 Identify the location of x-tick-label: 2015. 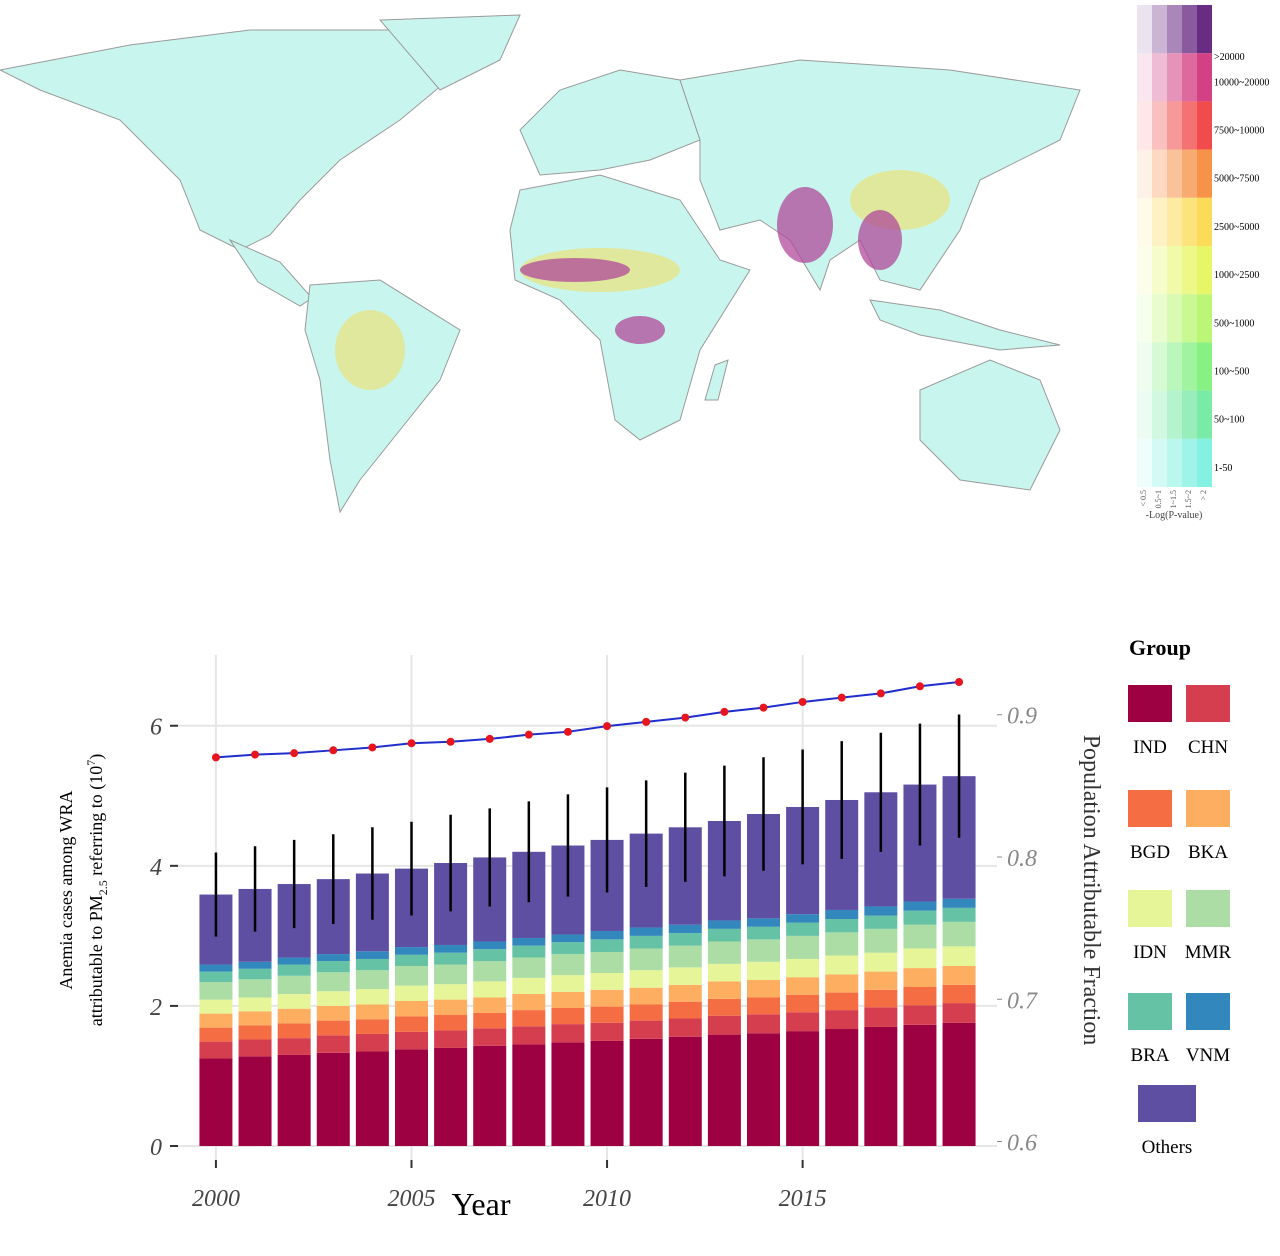
(803, 1199).